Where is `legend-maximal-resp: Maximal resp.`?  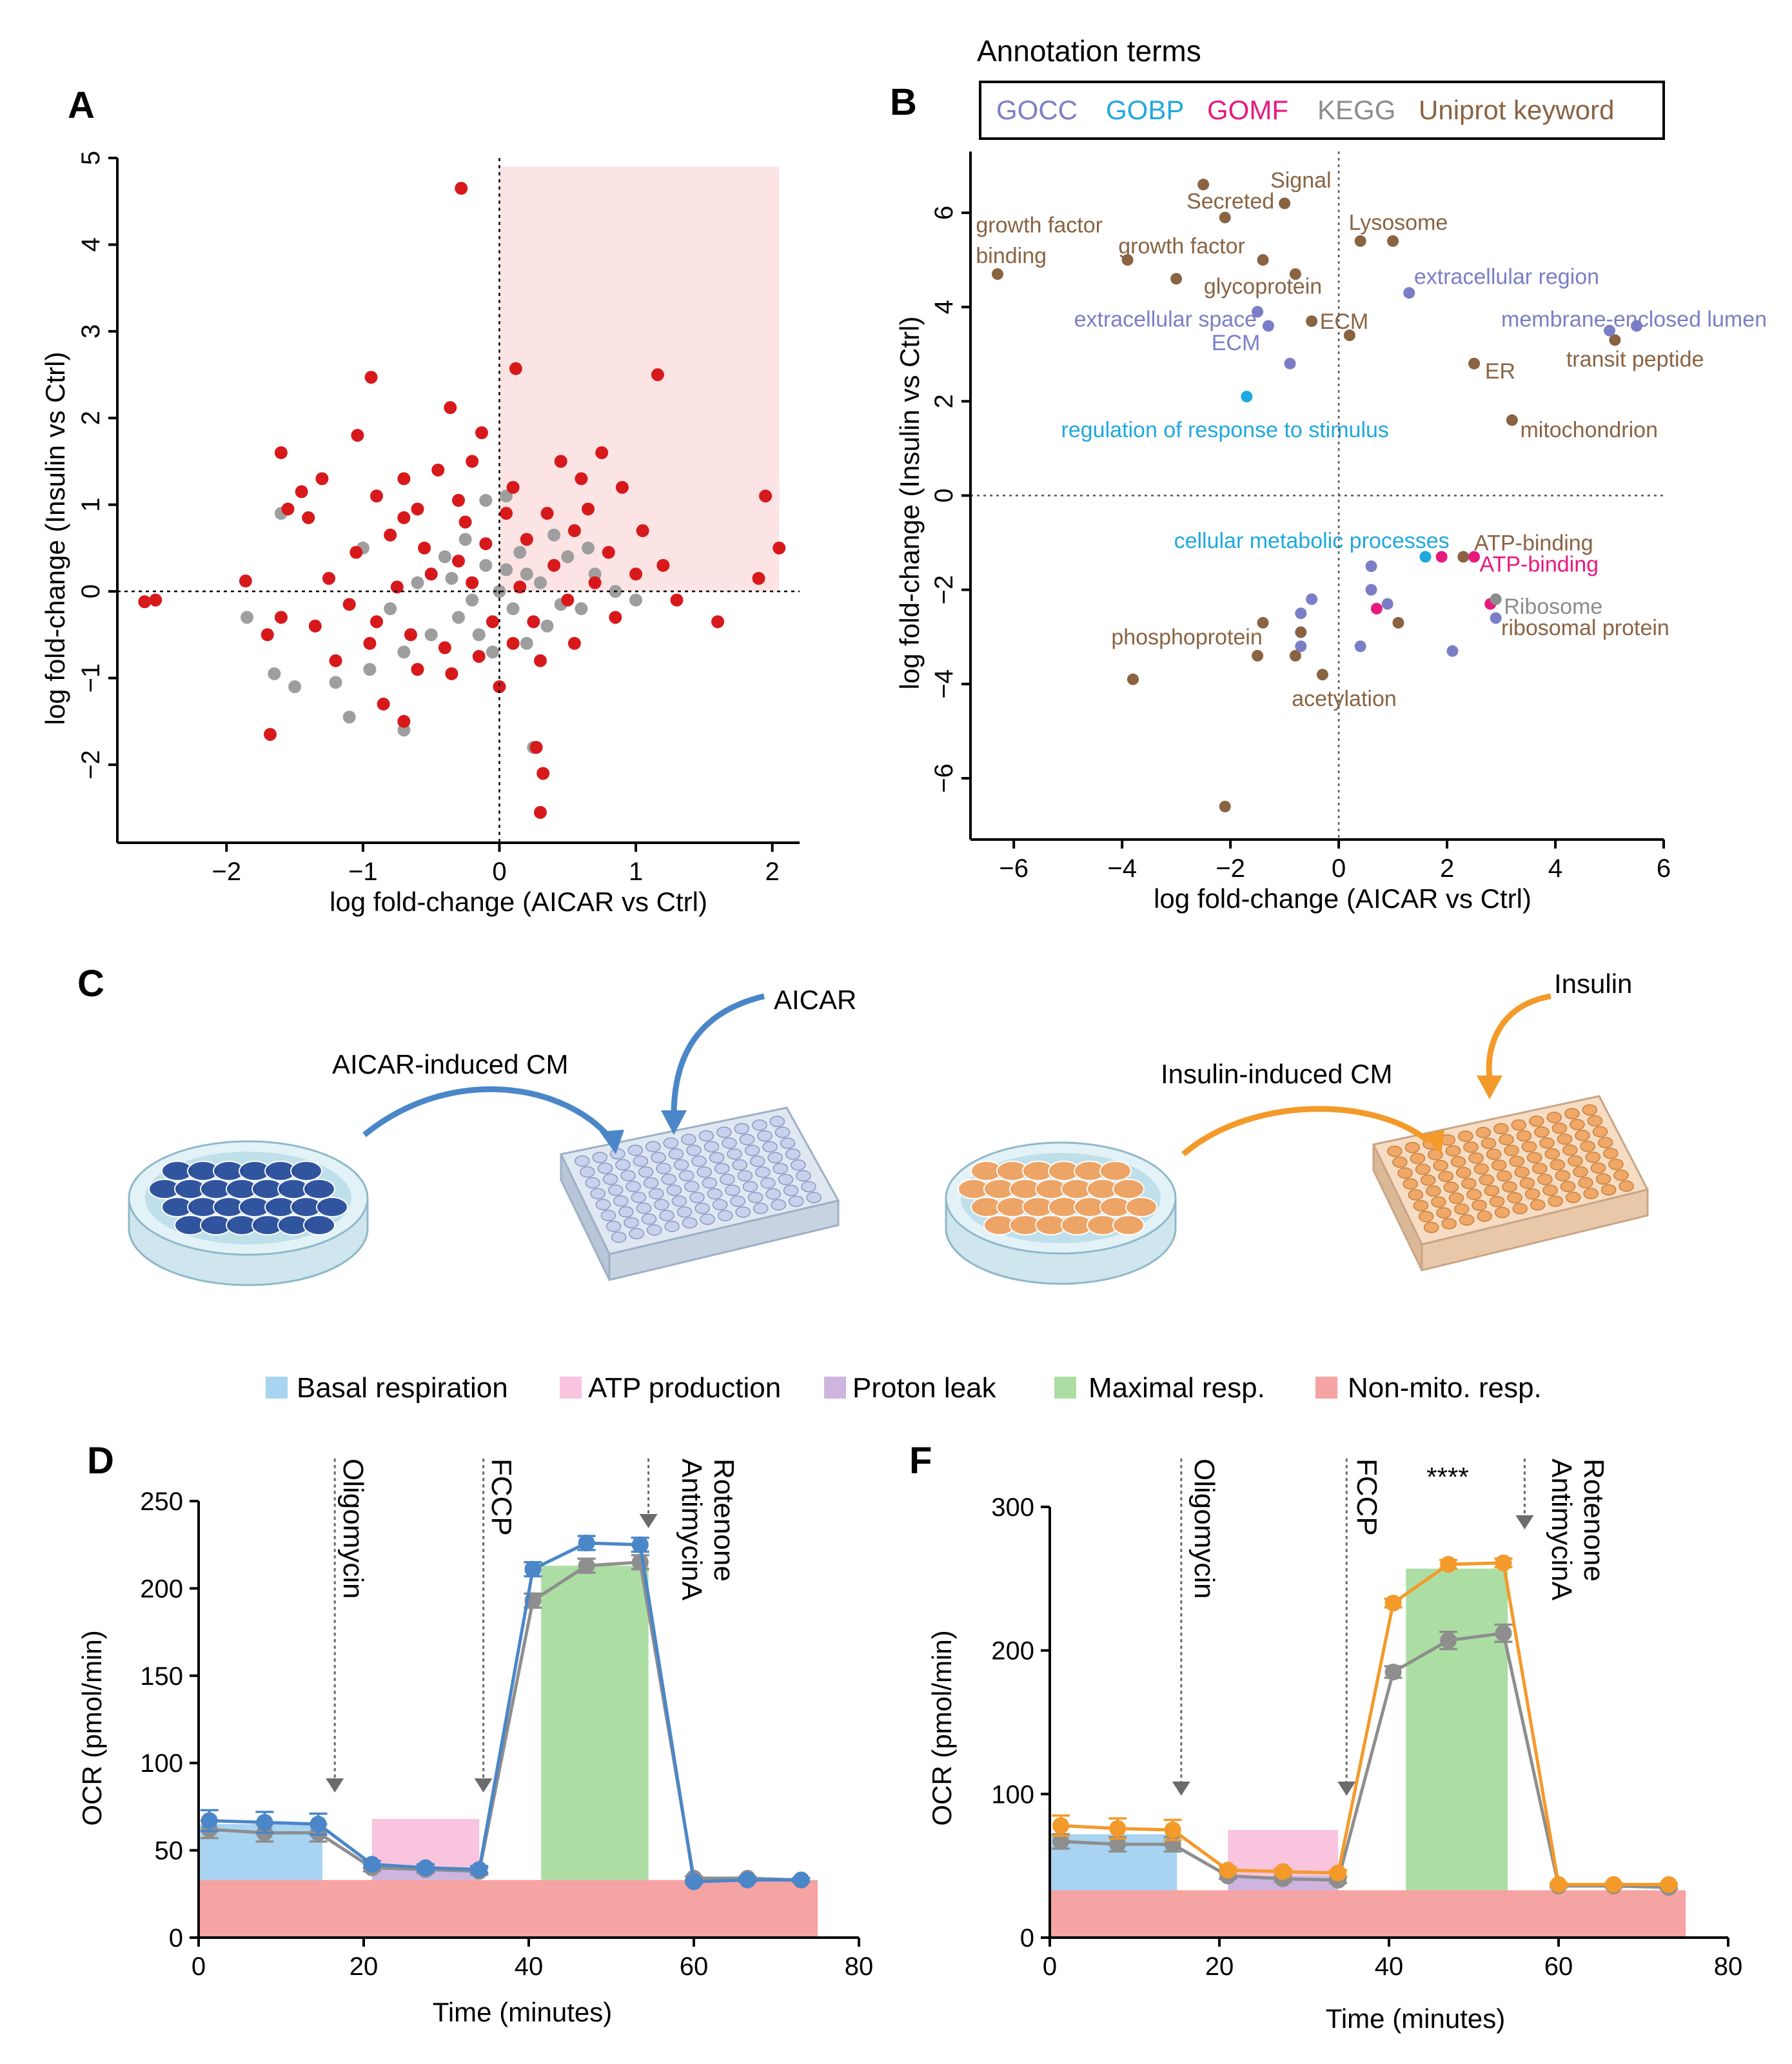 legend-maximal-resp: Maximal resp. is located at coordinates (1176, 1388).